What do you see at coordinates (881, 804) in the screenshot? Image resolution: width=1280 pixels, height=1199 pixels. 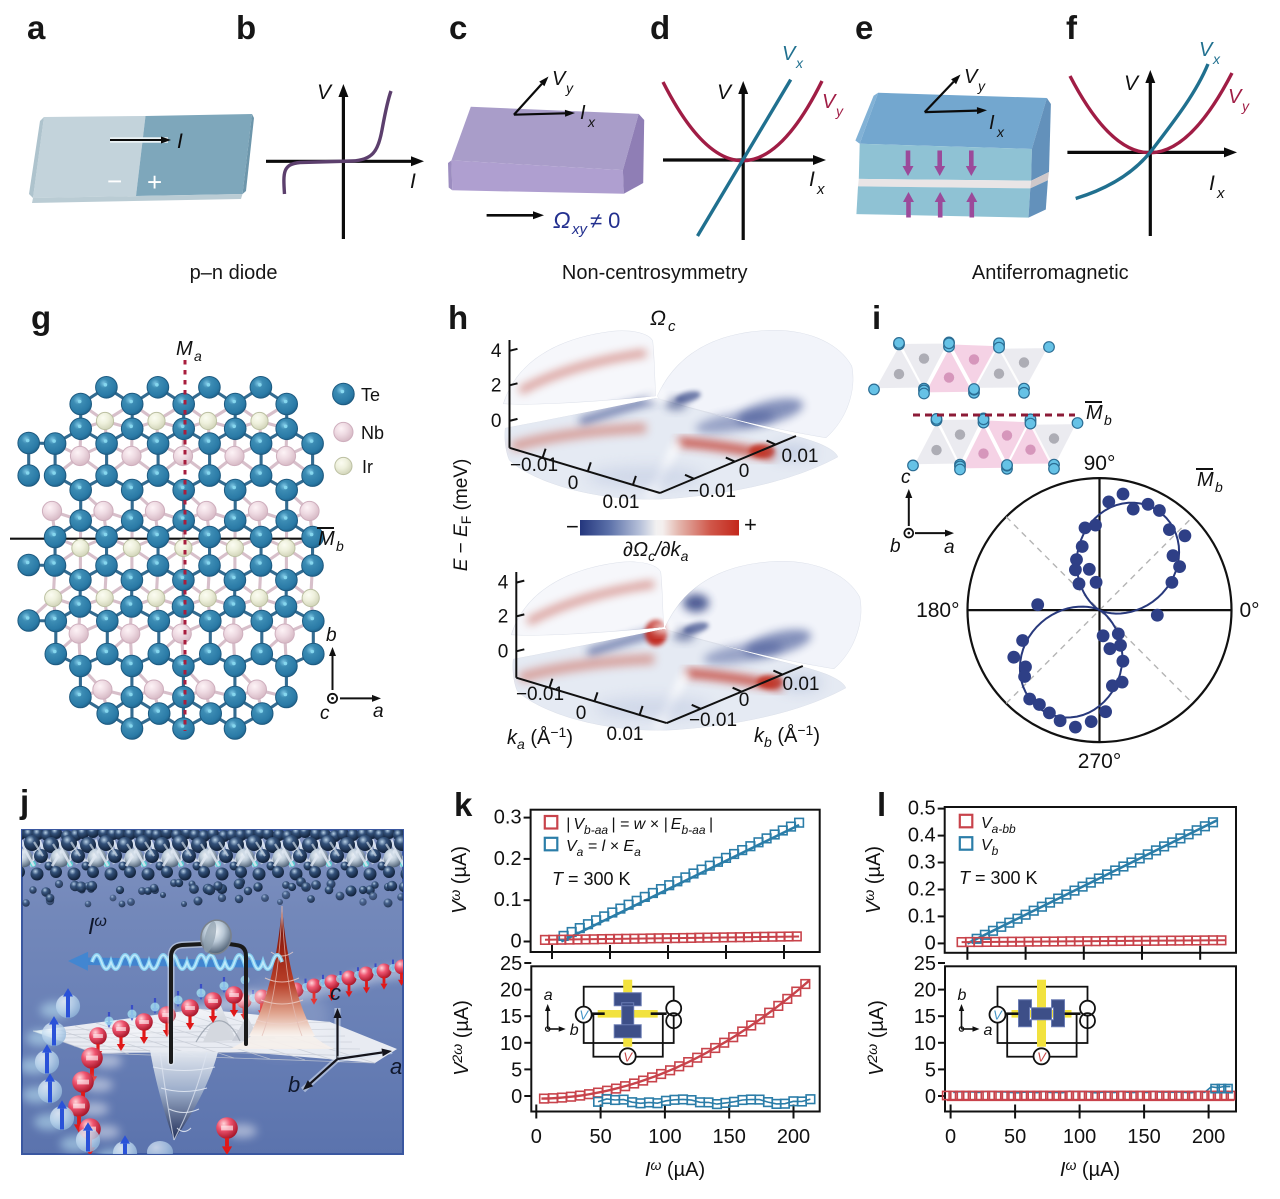 I see `svg-text: l` at bounding box center [881, 804].